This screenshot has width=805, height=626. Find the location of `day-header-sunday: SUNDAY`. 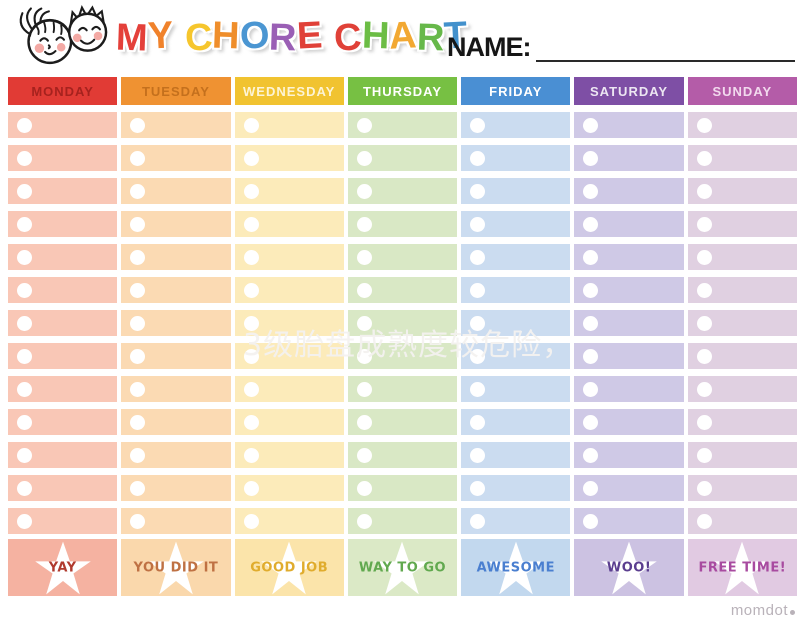

day-header-sunday: SUNDAY is located at coordinates (742, 91).